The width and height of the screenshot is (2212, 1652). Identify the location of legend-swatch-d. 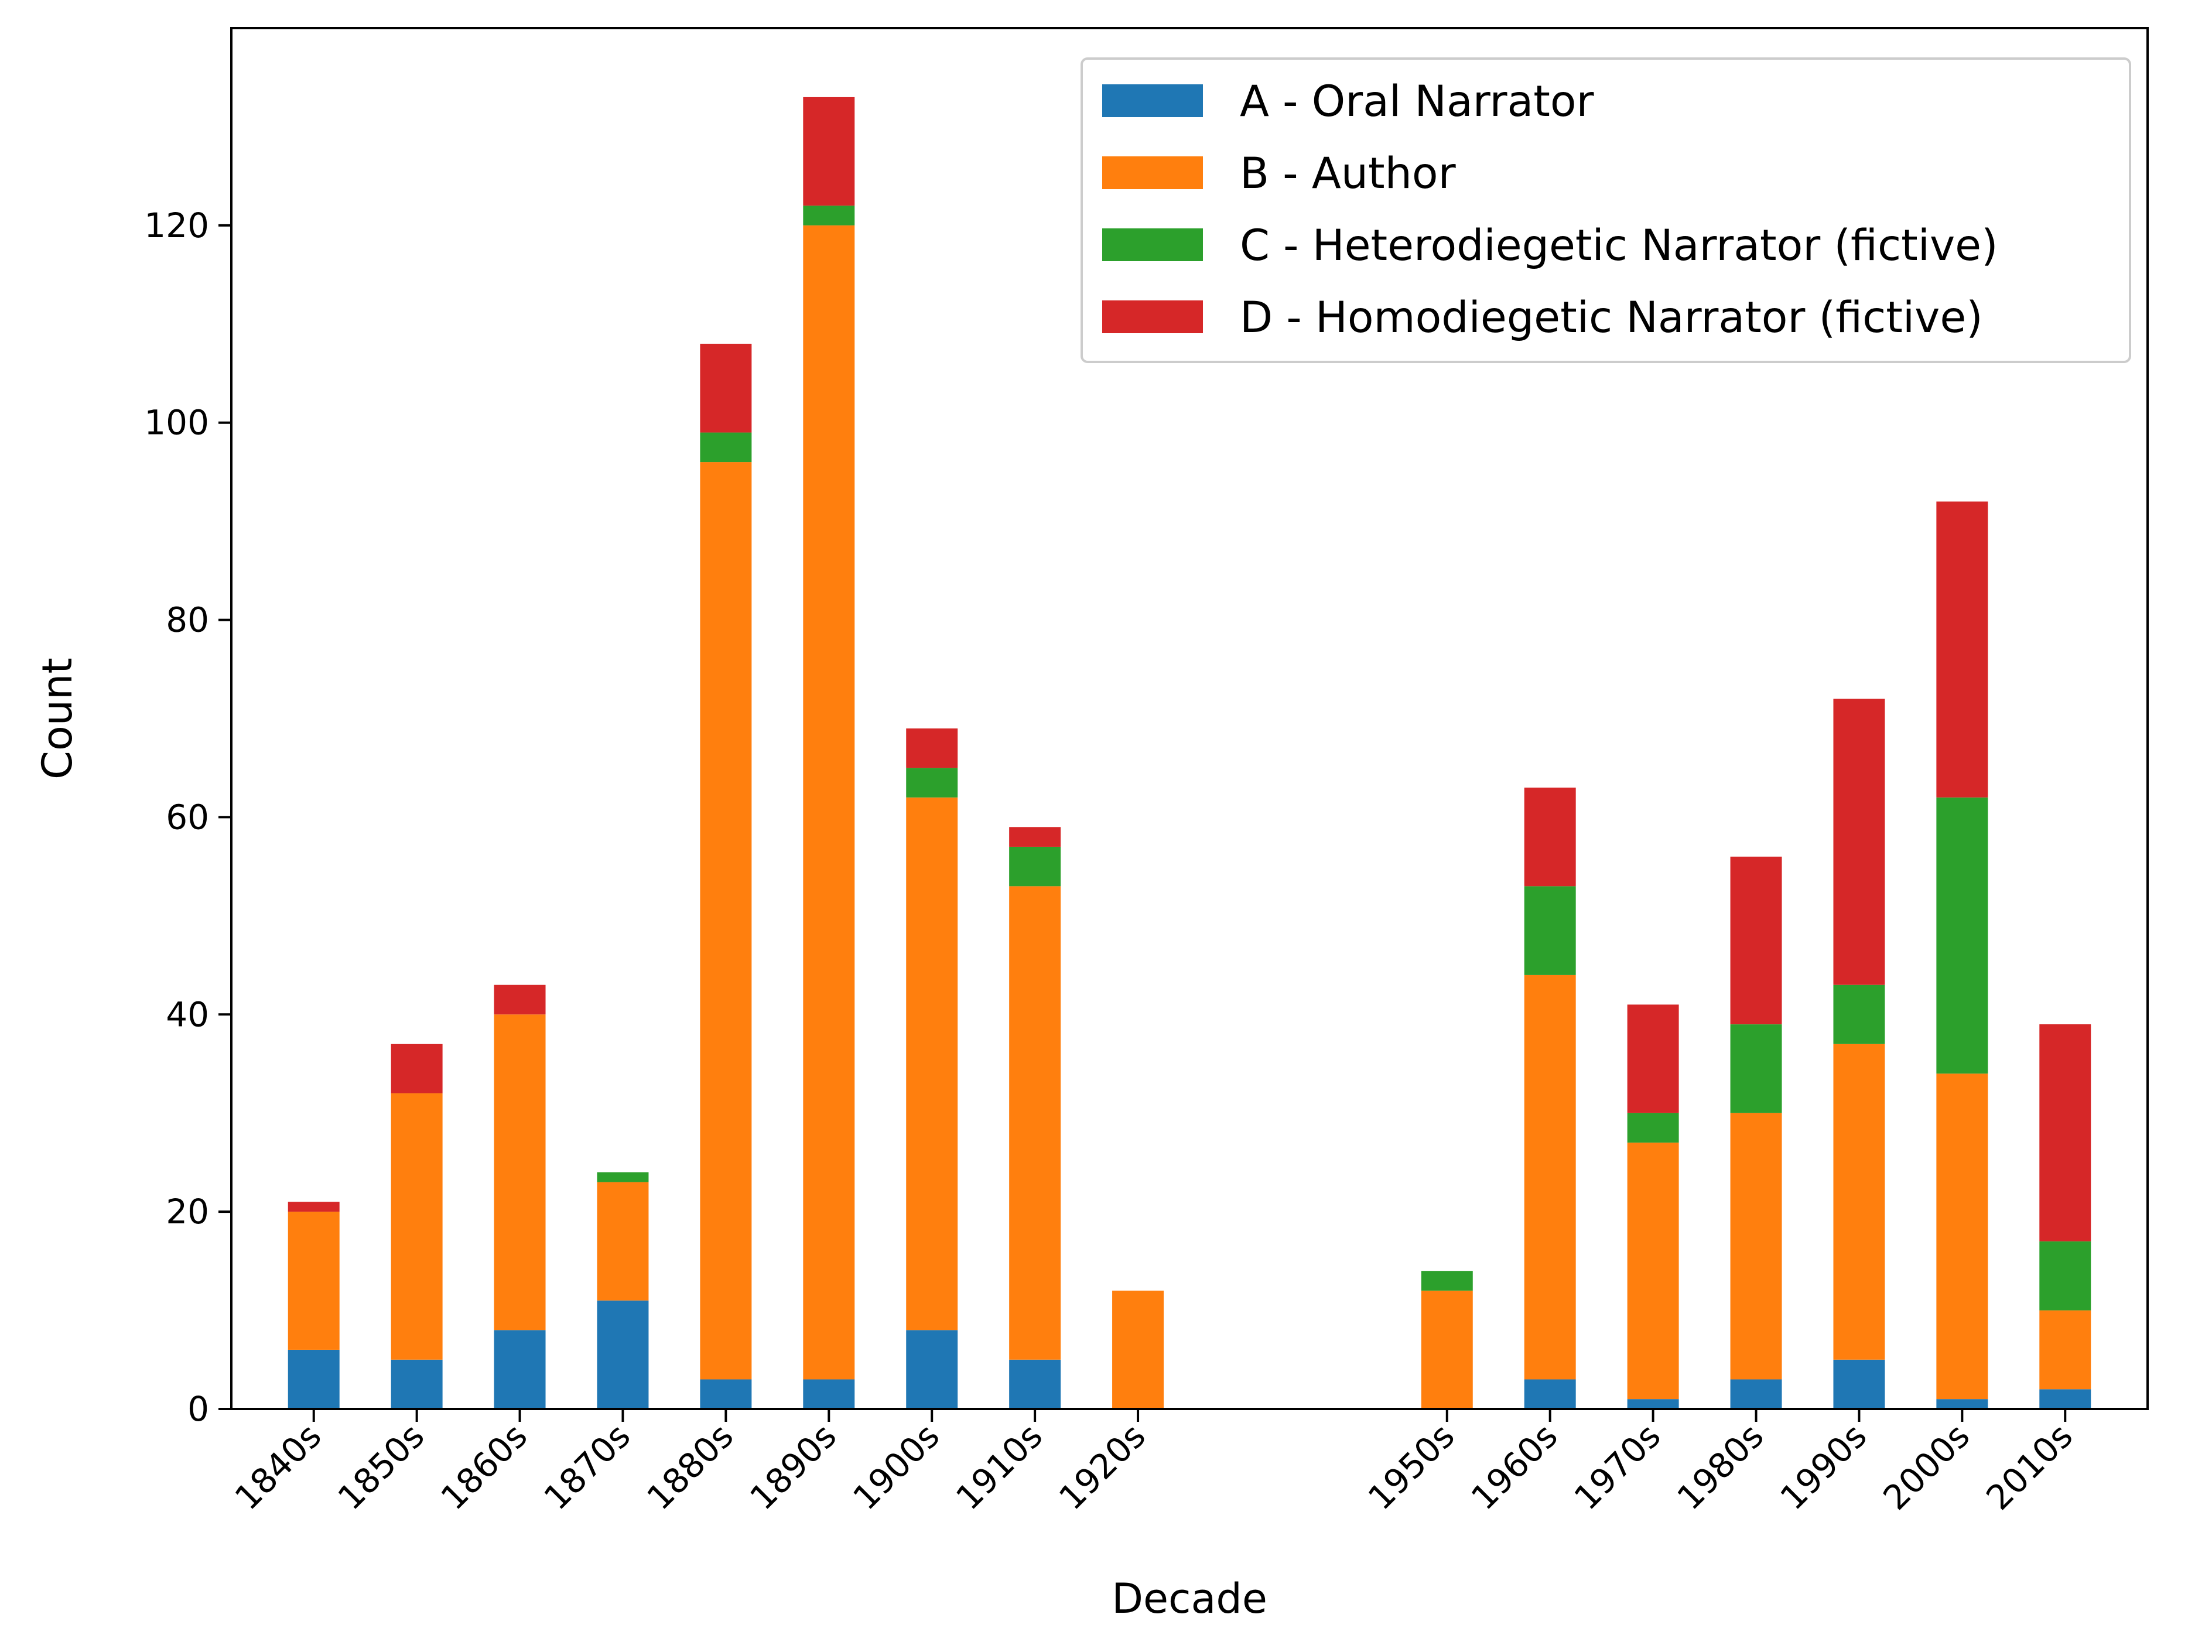
(1152, 316).